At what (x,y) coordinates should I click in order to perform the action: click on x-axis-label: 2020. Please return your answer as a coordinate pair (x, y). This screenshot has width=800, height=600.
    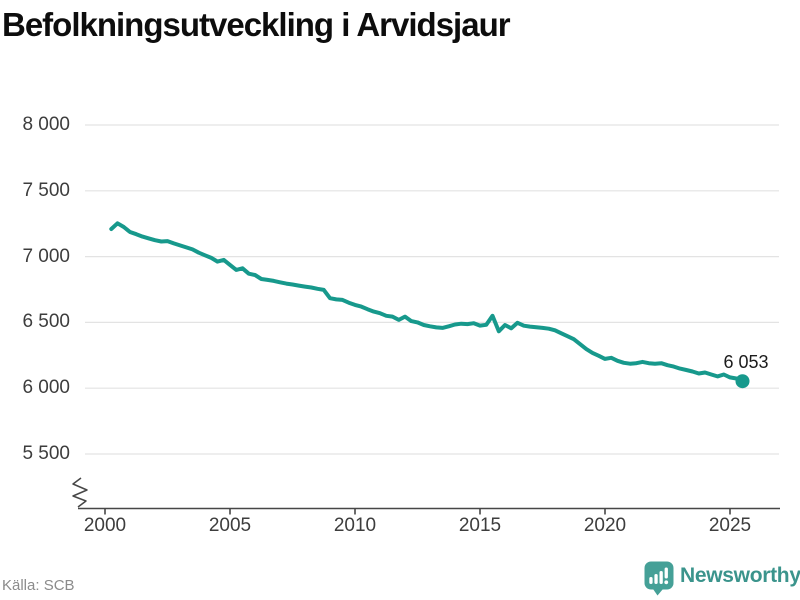
    Looking at the image, I should click on (605, 525).